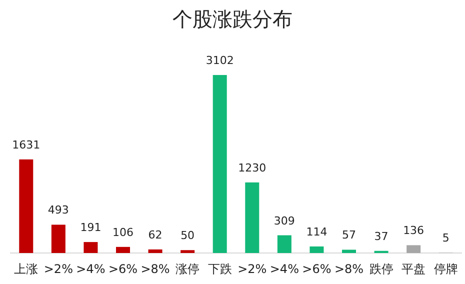 The image size is (465, 284). What do you see at coordinates (155, 235) in the screenshot?
I see `data-label: 62` at bounding box center [155, 235].